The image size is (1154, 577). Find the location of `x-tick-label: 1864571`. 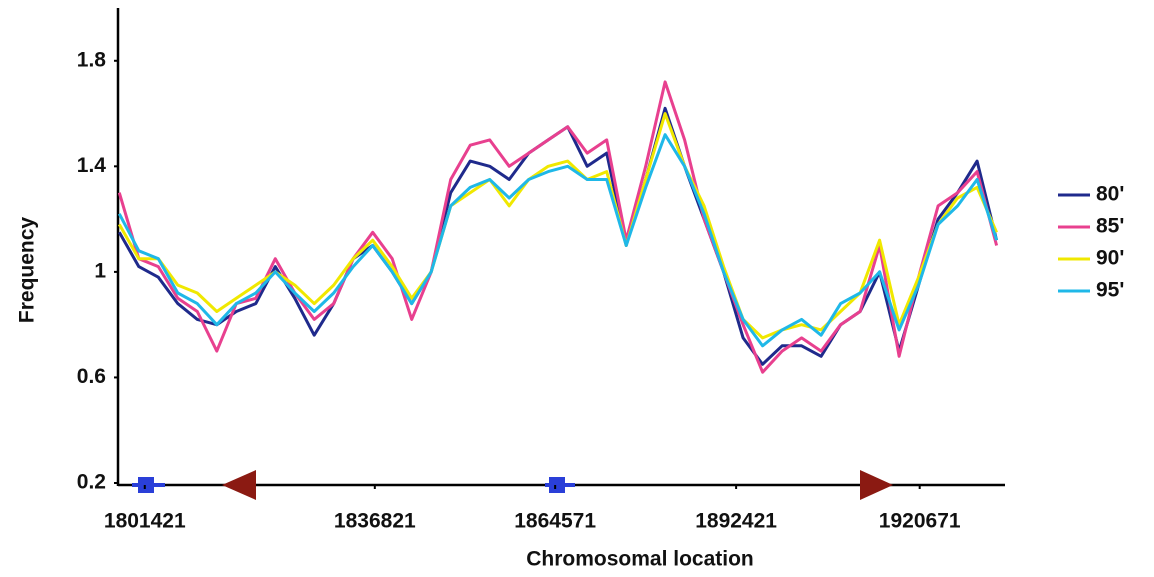

x-tick-label: 1864571 is located at coordinates (555, 521).